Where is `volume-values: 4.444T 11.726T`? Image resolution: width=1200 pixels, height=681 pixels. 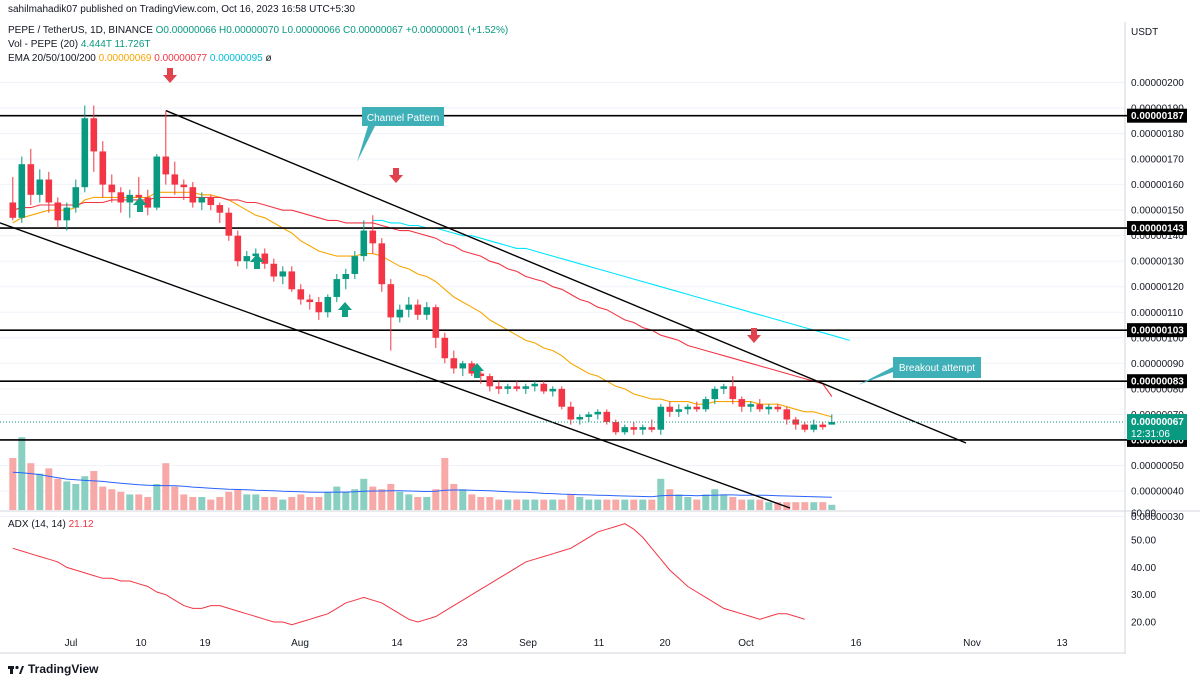 volume-values: 4.444T 11.726T is located at coordinates (115, 44).